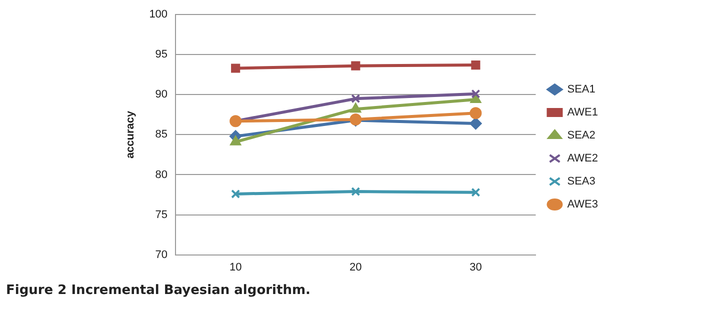 This screenshot has width=718, height=318. Describe the element at coordinates (161, 94) in the screenshot. I see `y-tick-label: 90` at that location.